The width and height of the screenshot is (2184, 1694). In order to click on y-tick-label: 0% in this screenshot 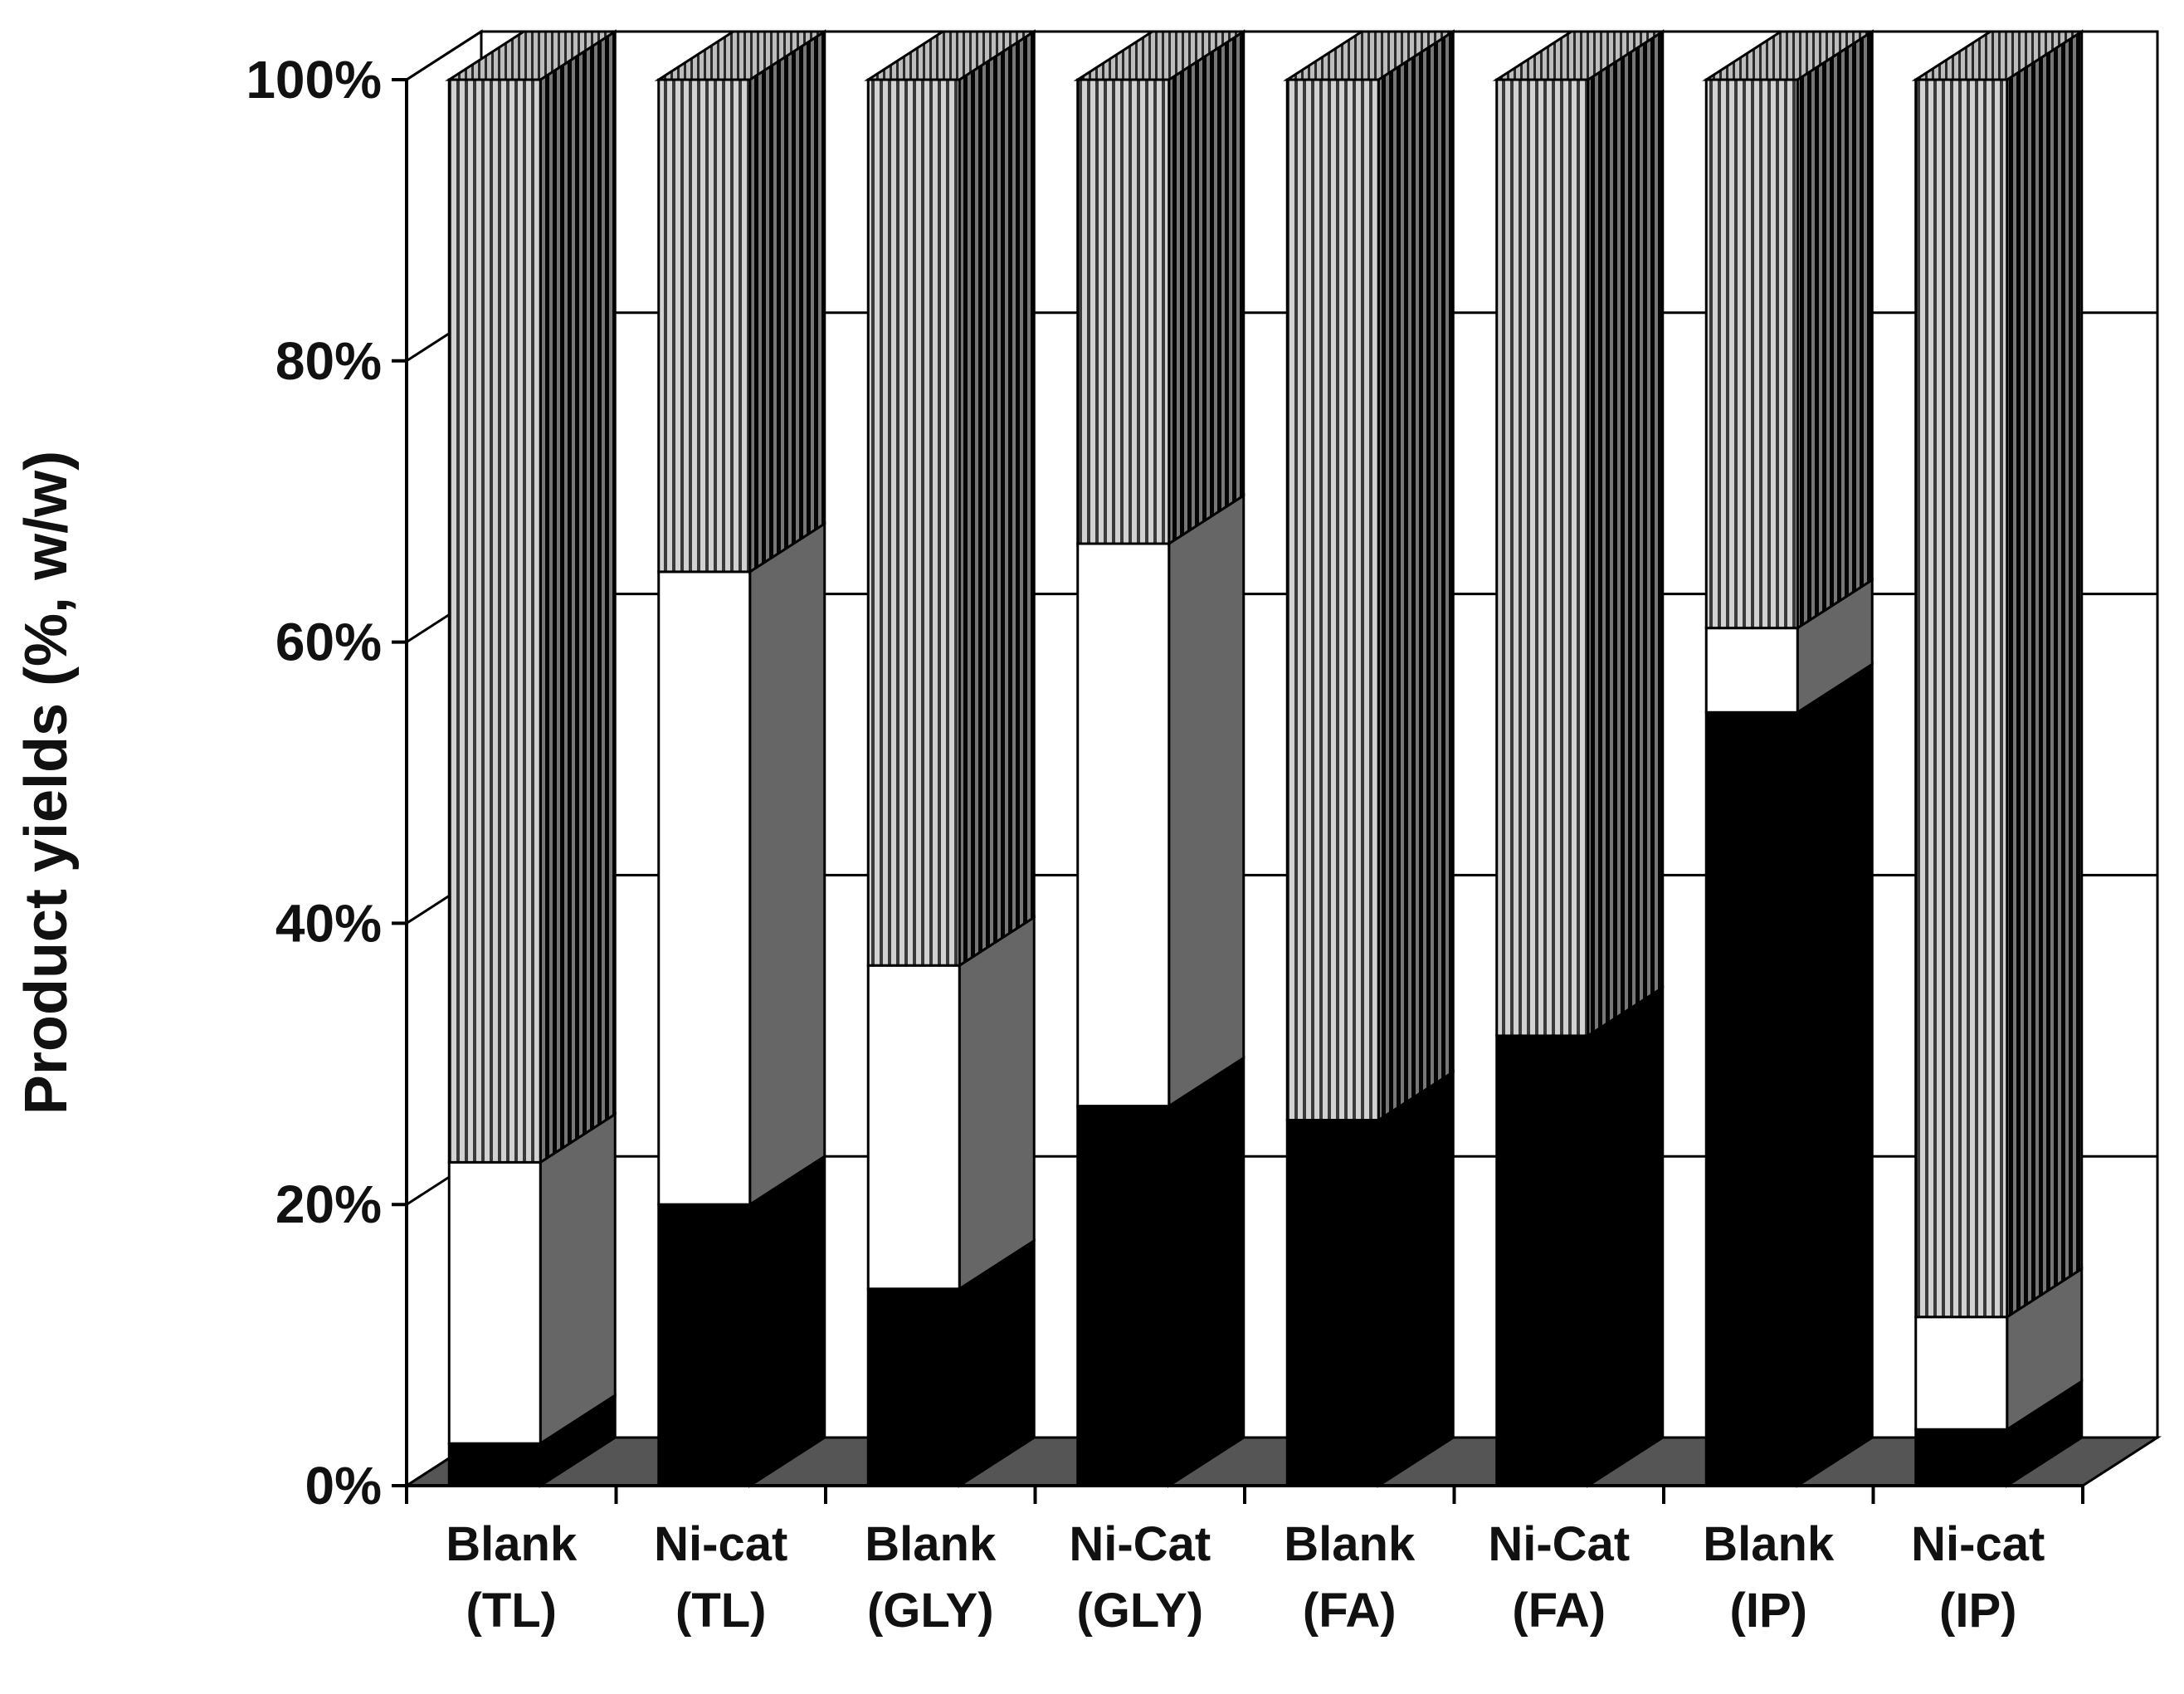, I will do `click(344, 1486)`.